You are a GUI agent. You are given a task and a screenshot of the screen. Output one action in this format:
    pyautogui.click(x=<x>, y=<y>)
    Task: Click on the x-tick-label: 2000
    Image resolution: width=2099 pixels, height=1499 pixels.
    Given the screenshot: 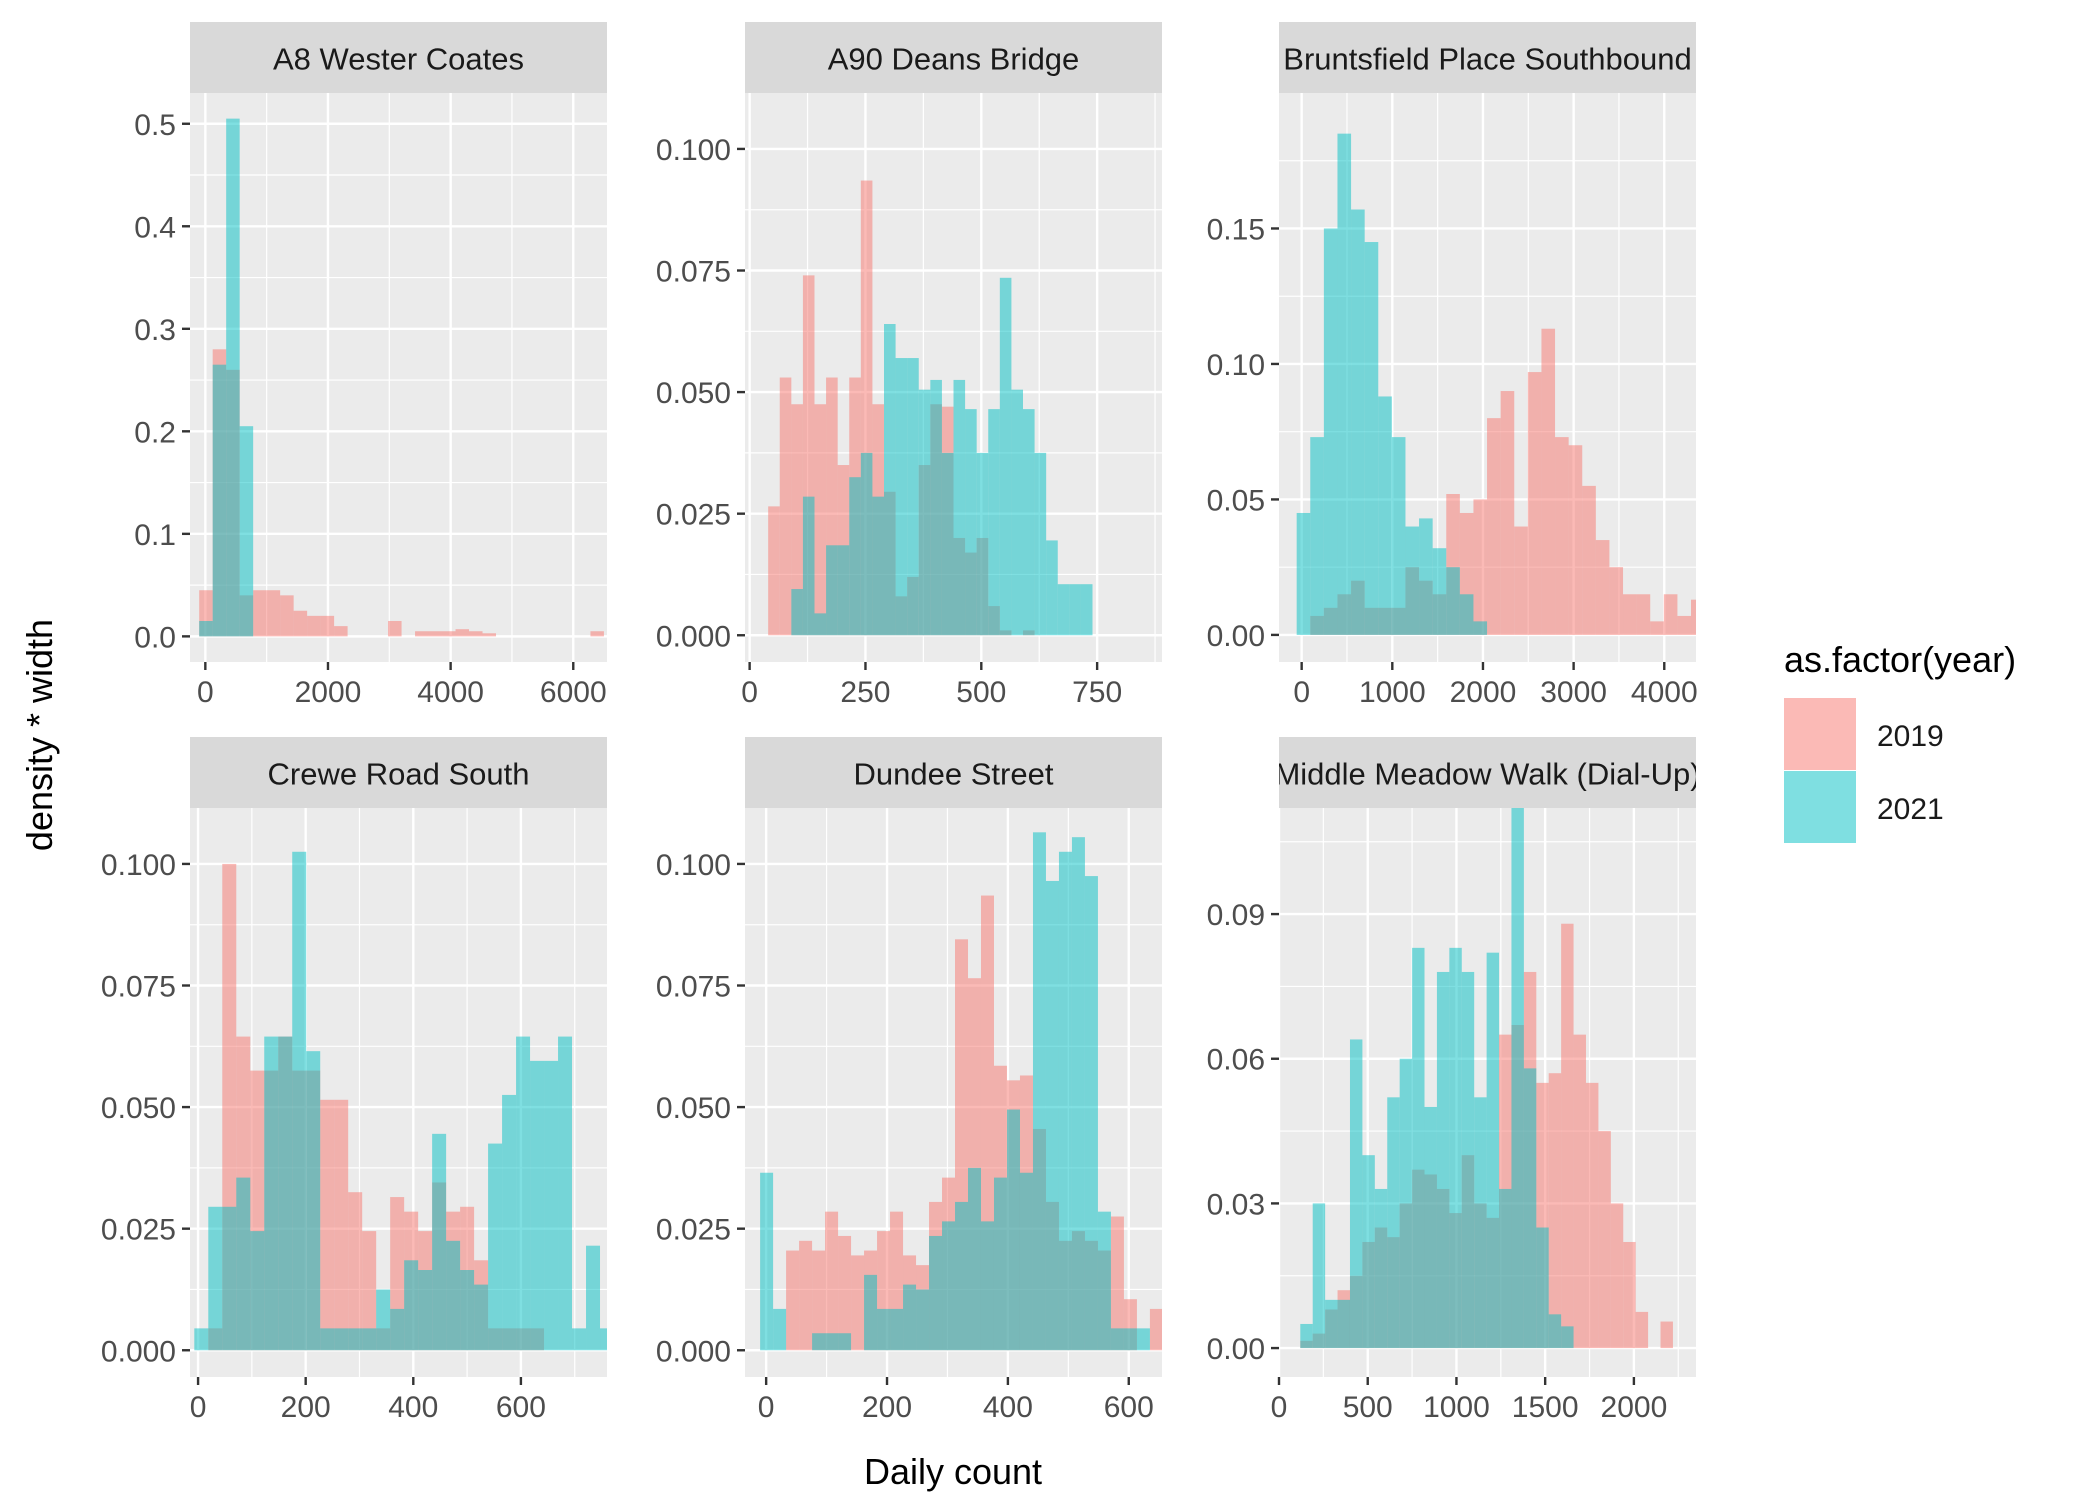 What is the action you would take?
    pyautogui.click(x=1483, y=692)
    